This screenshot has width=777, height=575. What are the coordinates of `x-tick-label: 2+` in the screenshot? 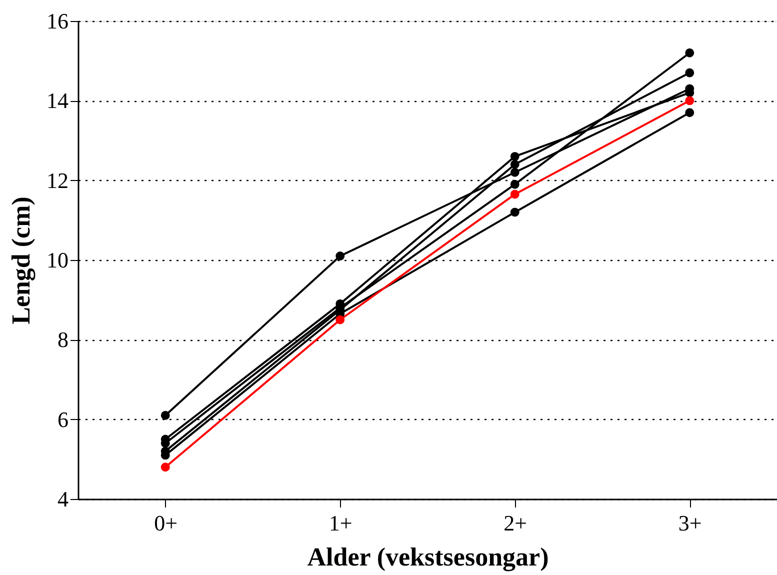 It's located at (516, 523).